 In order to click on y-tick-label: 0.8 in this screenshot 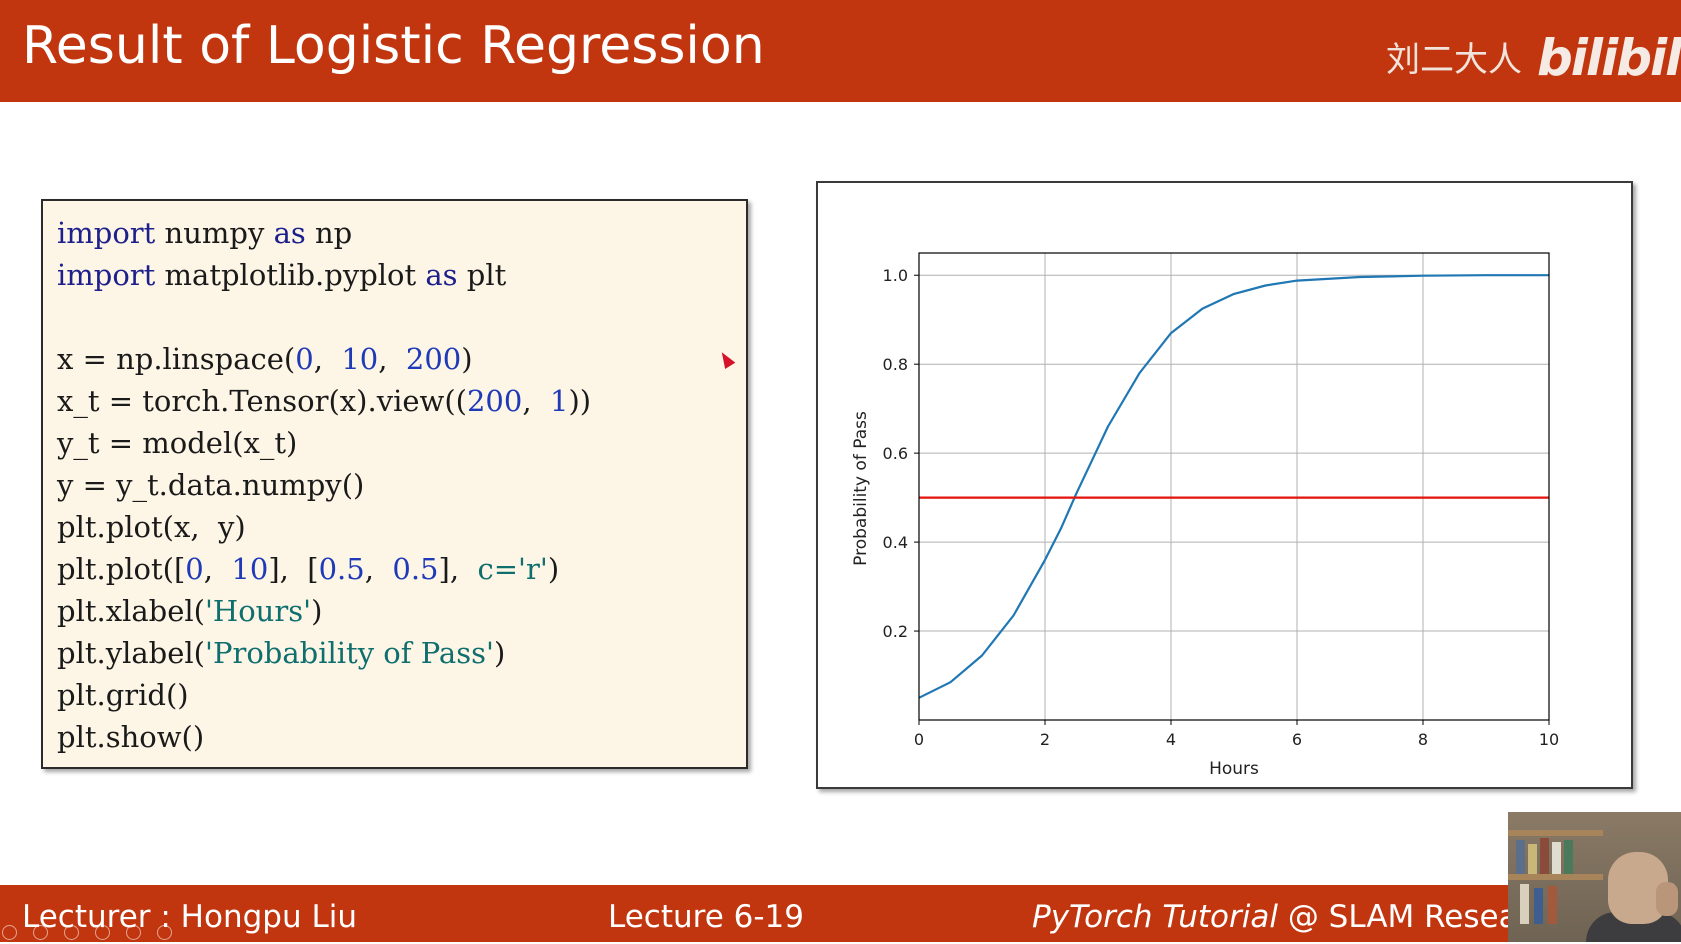, I will do `click(895, 364)`.